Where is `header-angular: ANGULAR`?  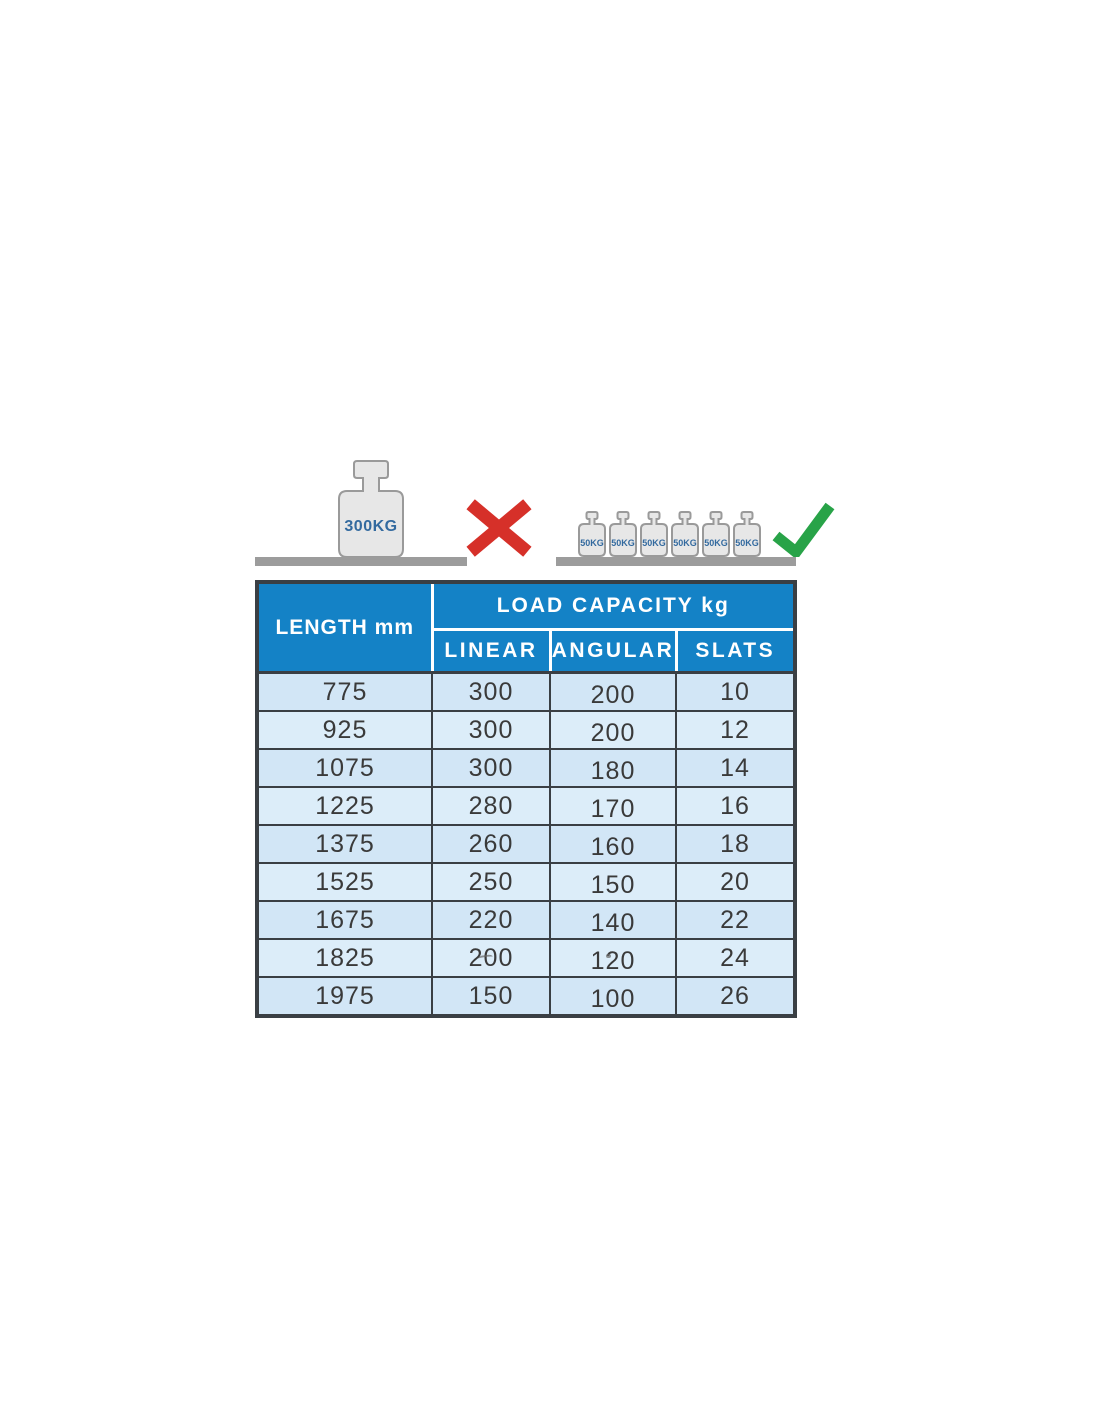
header-angular: ANGULAR is located at coordinates (613, 651).